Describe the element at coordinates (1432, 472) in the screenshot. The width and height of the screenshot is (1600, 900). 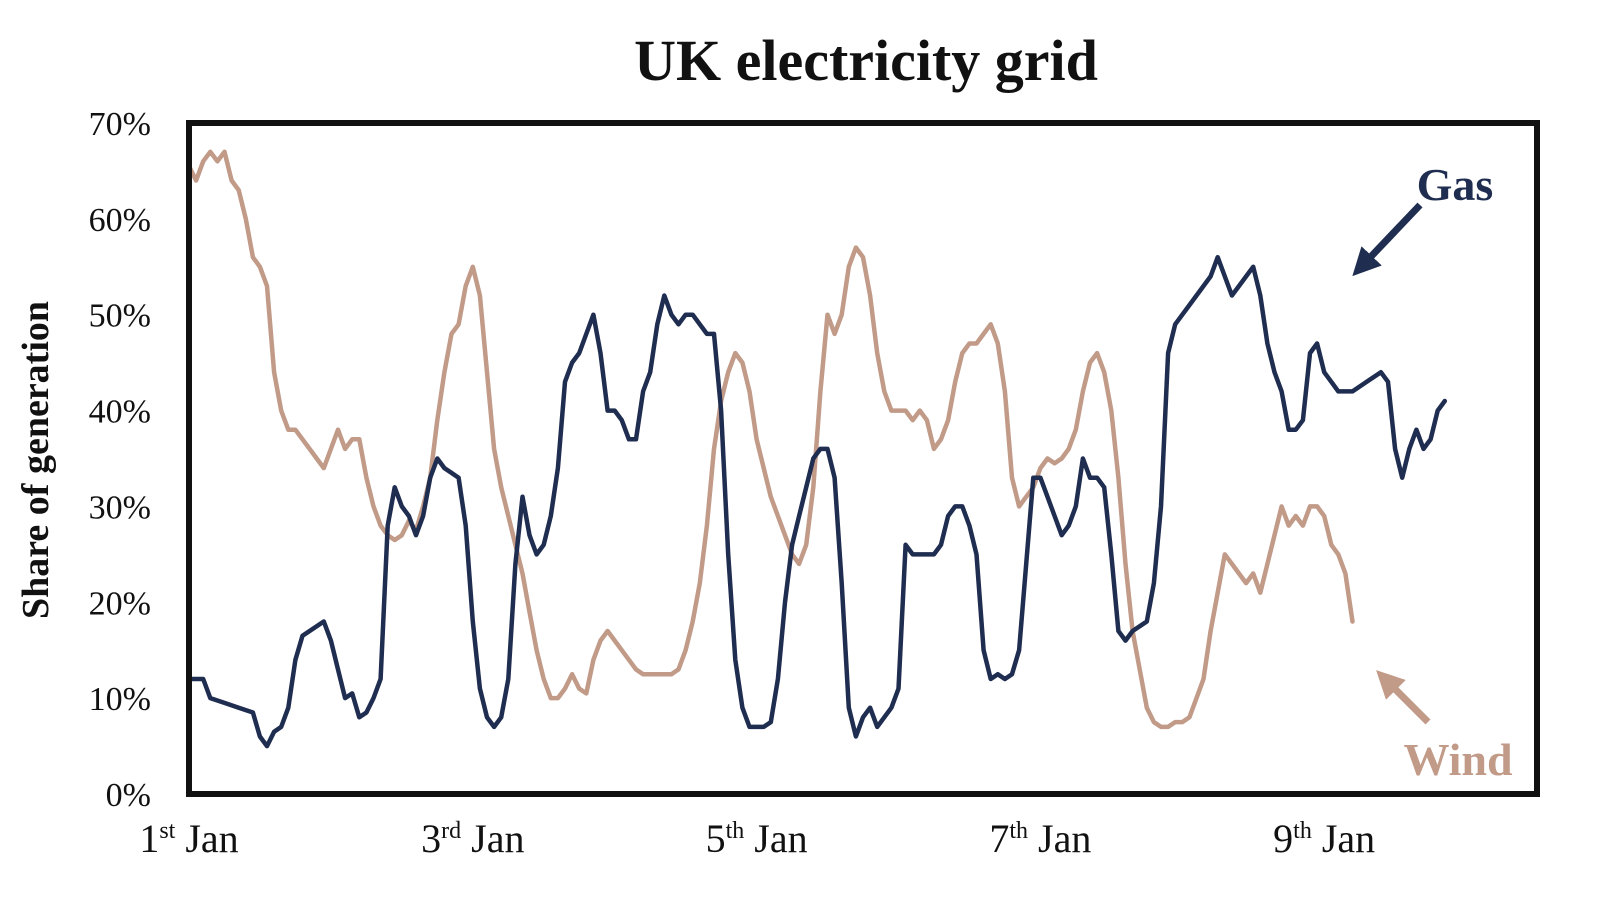
I see `series-annotations: Gas Wind` at that location.